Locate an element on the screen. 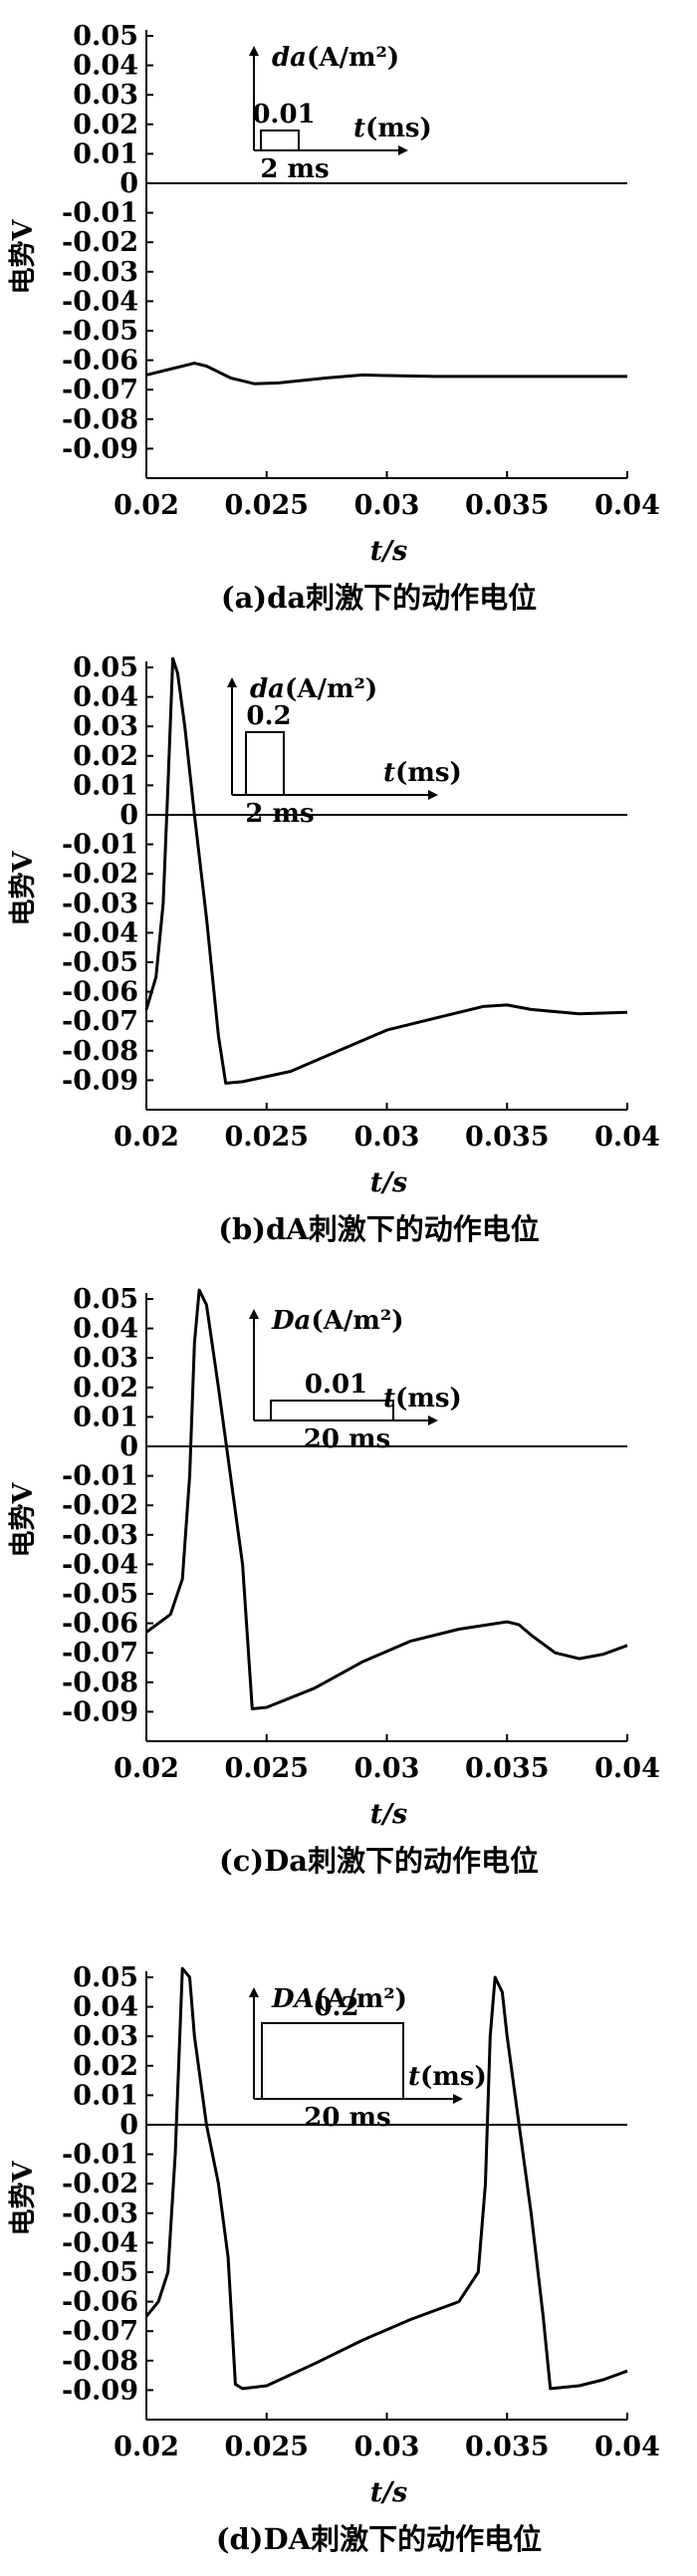 The image size is (697, 2576). inset-duration: 2 ms is located at coordinates (279, 814).